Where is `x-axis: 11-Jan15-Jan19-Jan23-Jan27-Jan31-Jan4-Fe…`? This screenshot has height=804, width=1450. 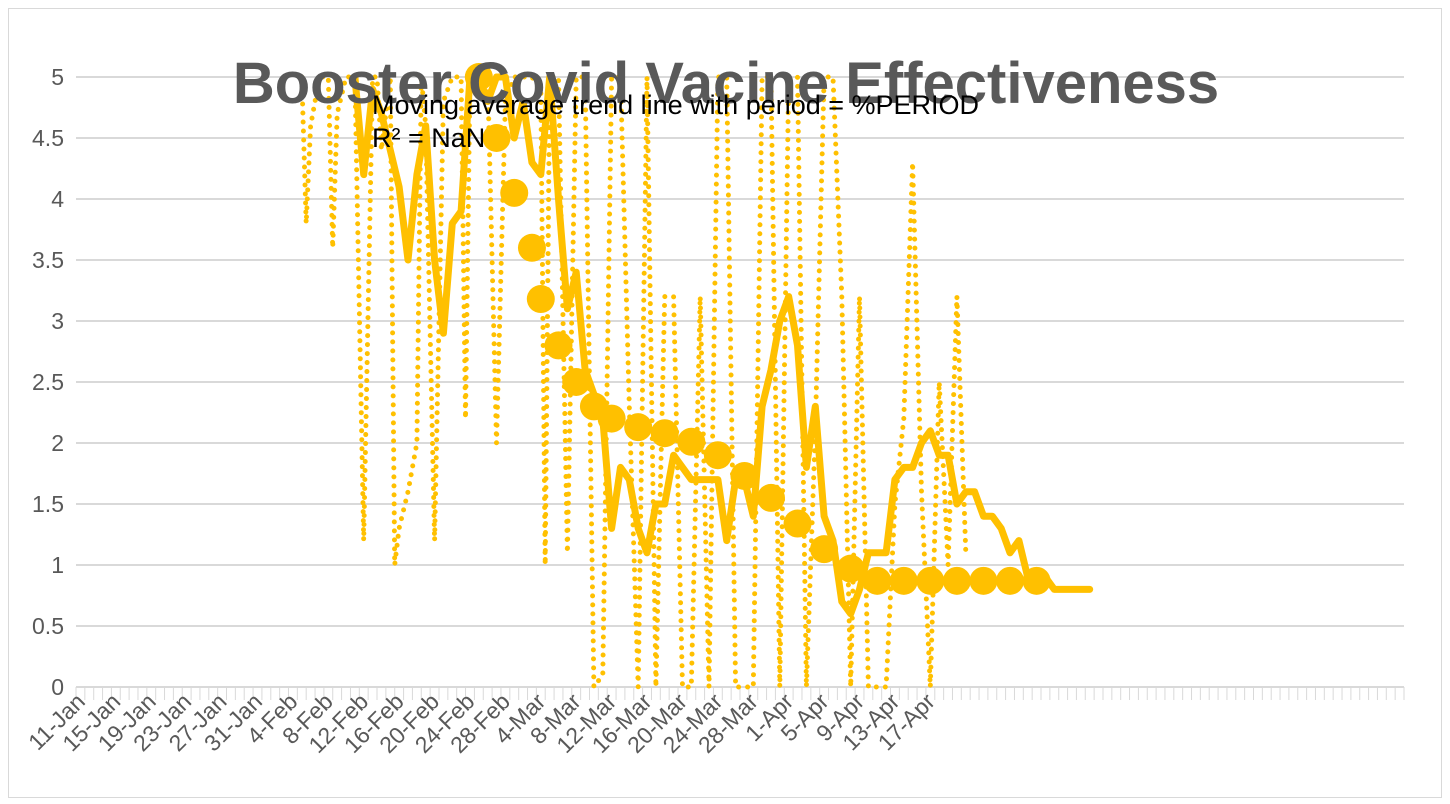
x-axis: 11-Jan15-Jan19-Jan23-Jan27-Jan31-Jan4-Fe… is located at coordinates (714, 722).